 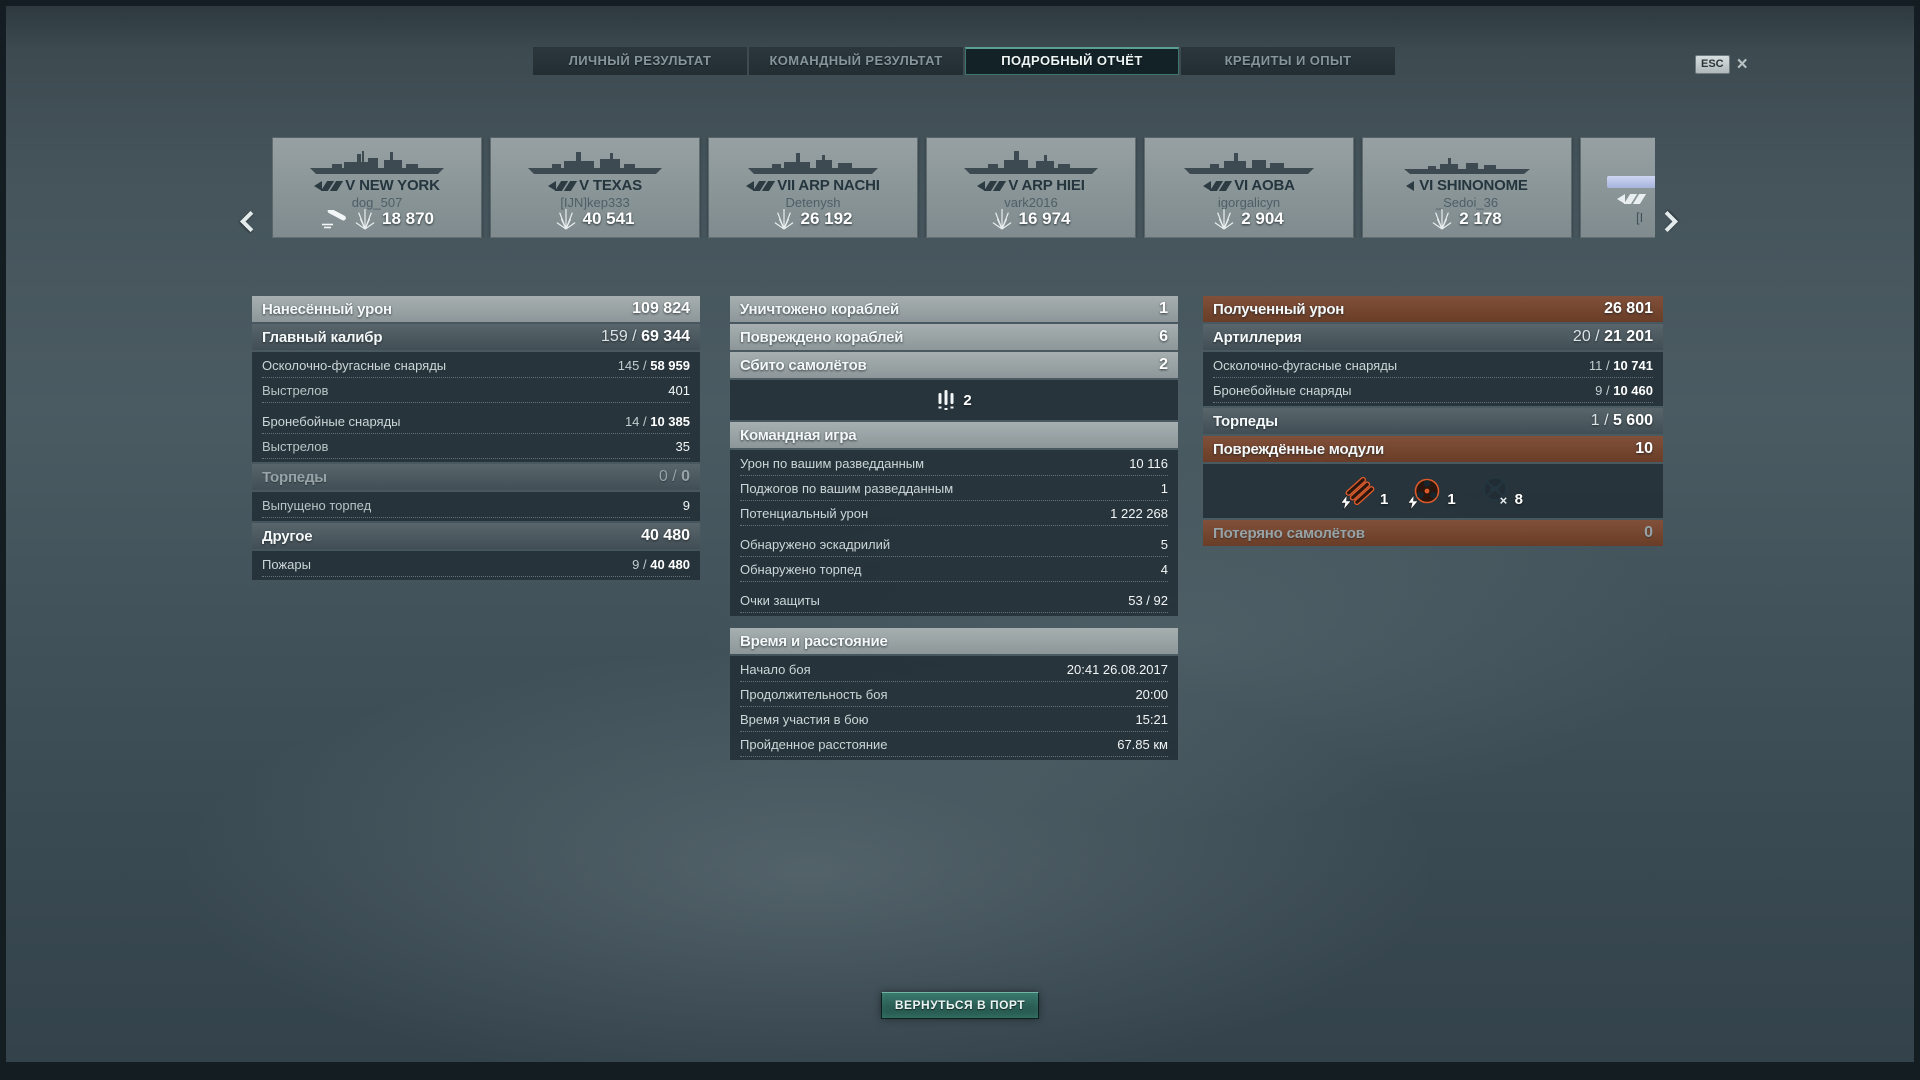 I want to click on defense-points-label: Очки защиты, so click(x=780, y=600).